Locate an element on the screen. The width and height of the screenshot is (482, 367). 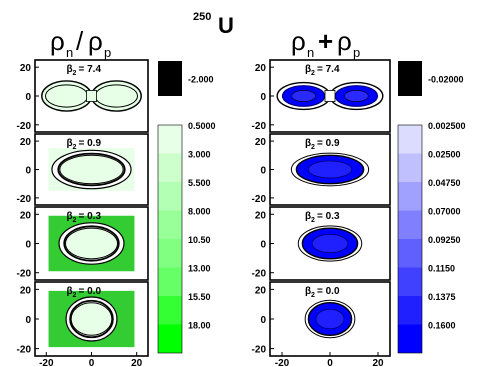
nucleus-mass: 250 is located at coordinates (202, 17).